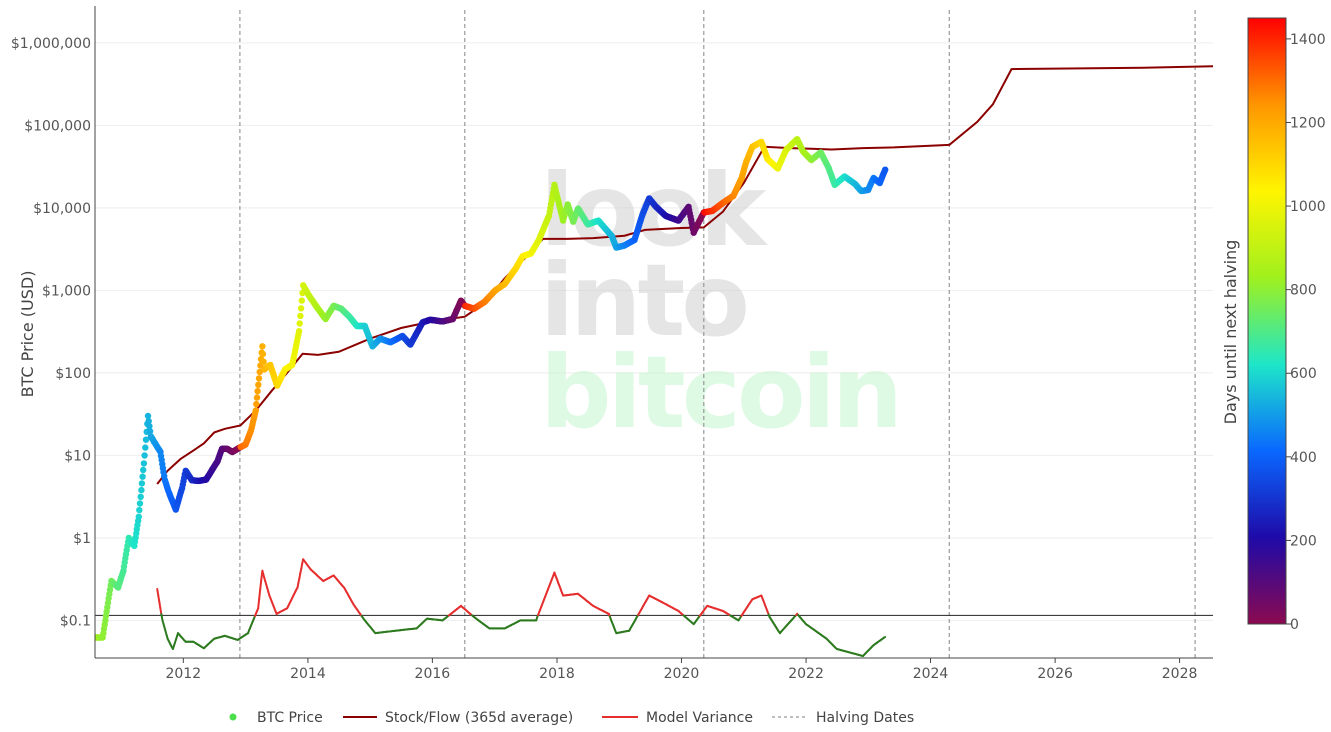 This screenshot has width=1331, height=732. Describe the element at coordinates (57, 126) in the screenshot. I see `y-tick-label: $100,000` at that location.